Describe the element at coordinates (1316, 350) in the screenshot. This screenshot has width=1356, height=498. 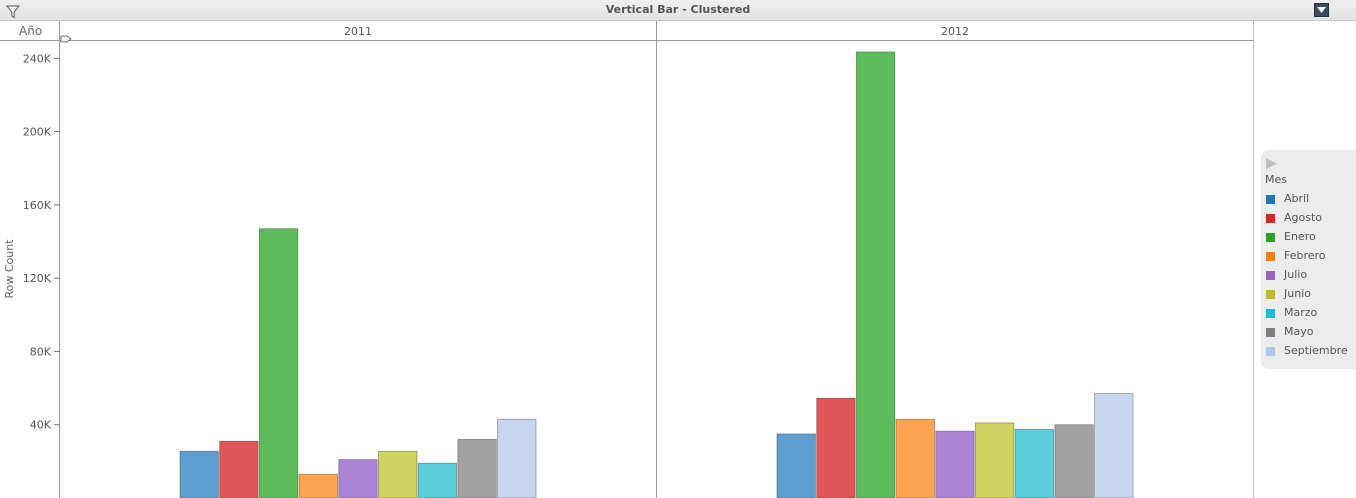
I see `legend-label: Septiembre` at that location.